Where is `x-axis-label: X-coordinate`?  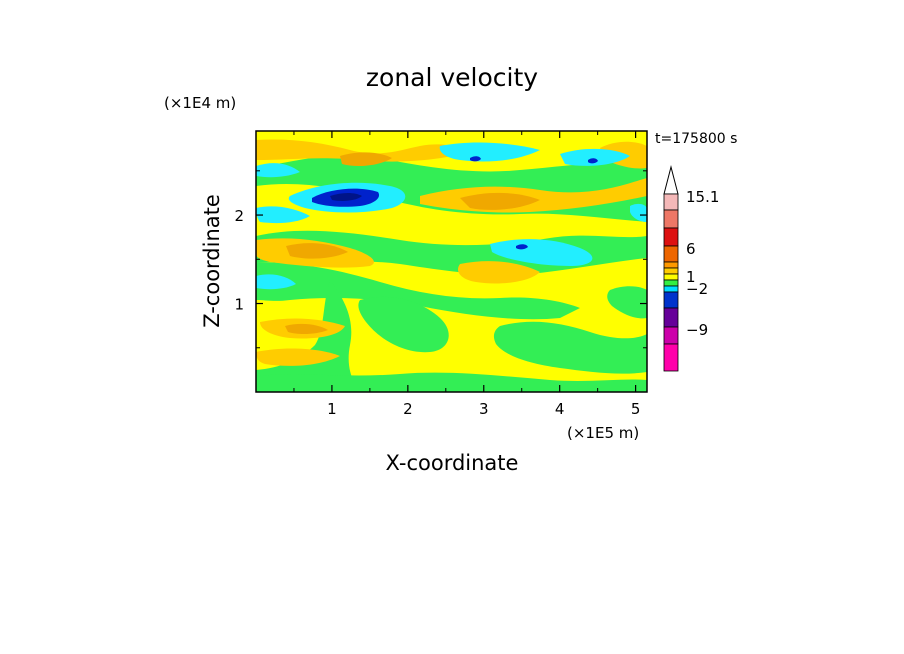 x-axis-label: X-coordinate is located at coordinates (452, 463).